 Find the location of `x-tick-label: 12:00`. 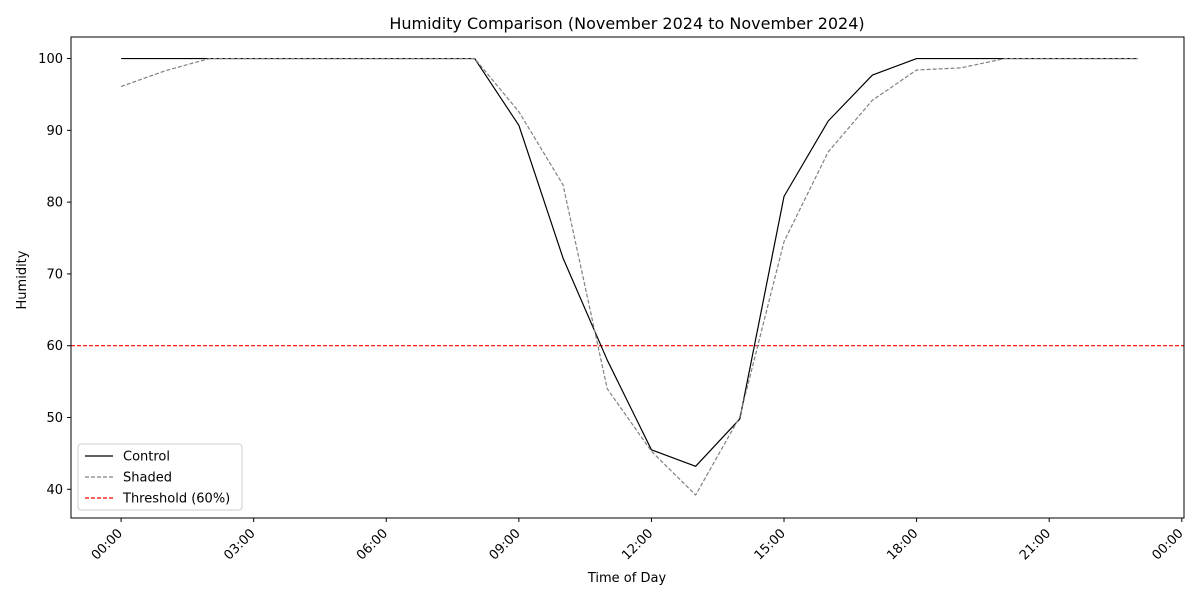

x-tick-label: 12:00 is located at coordinates (637, 544).